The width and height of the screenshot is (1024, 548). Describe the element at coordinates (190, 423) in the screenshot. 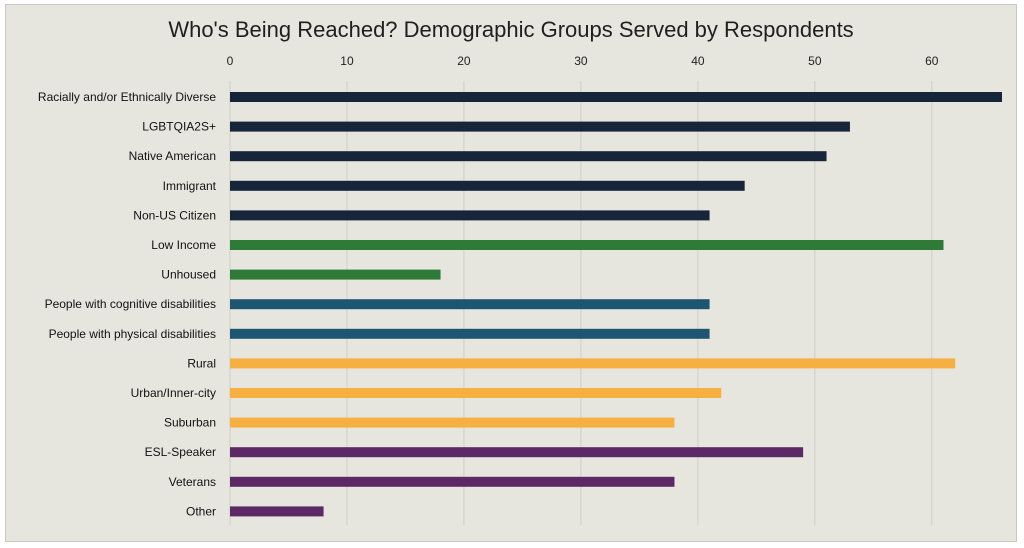

I see `category-label: Suburban` at that location.